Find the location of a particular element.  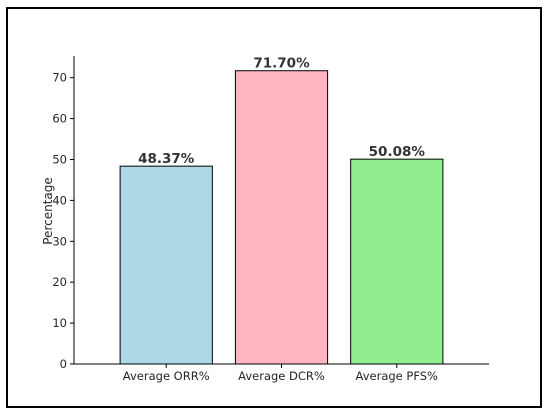

x-tick-label: Average ORR% is located at coordinates (166, 376).